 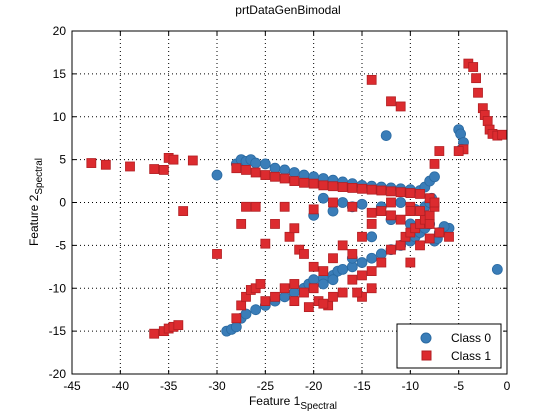 What do you see at coordinates (58, 331) in the screenshot?
I see `y-tick-label: -15` at bounding box center [58, 331].